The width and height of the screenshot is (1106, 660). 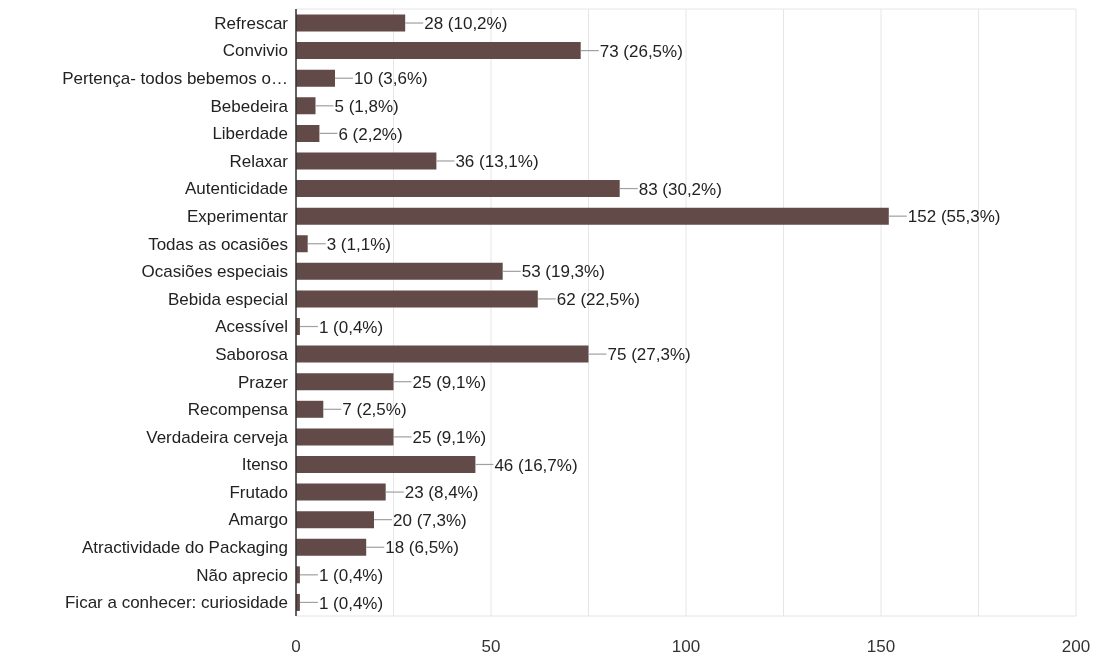 What do you see at coordinates (217, 437) in the screenshot?
I see `y-tick-label: Verdadeira cerveja` at bounding box center [217, 437].